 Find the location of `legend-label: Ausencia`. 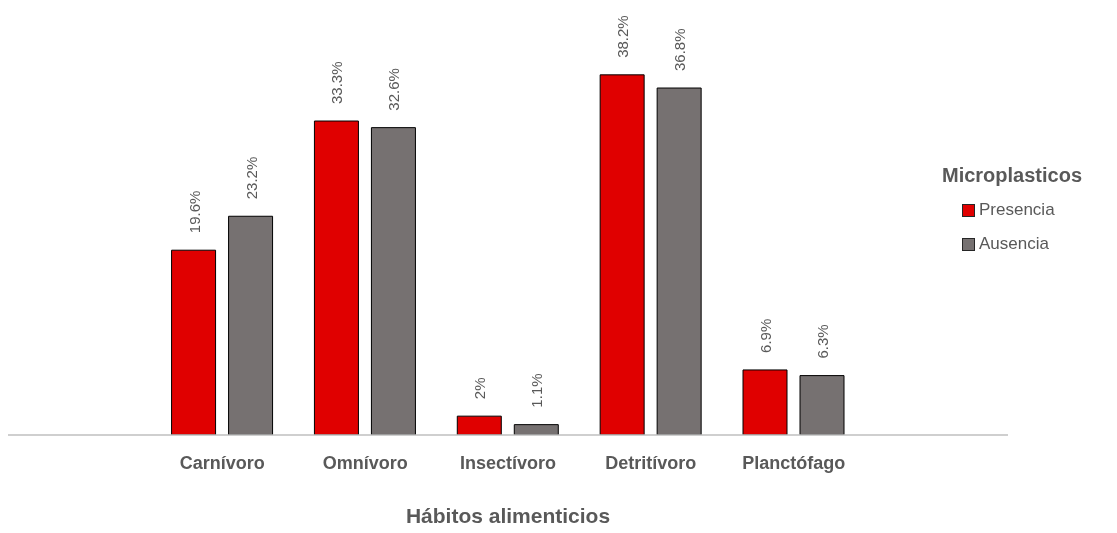

legend-label: Ausencia is located at coordinates (1014, 244).